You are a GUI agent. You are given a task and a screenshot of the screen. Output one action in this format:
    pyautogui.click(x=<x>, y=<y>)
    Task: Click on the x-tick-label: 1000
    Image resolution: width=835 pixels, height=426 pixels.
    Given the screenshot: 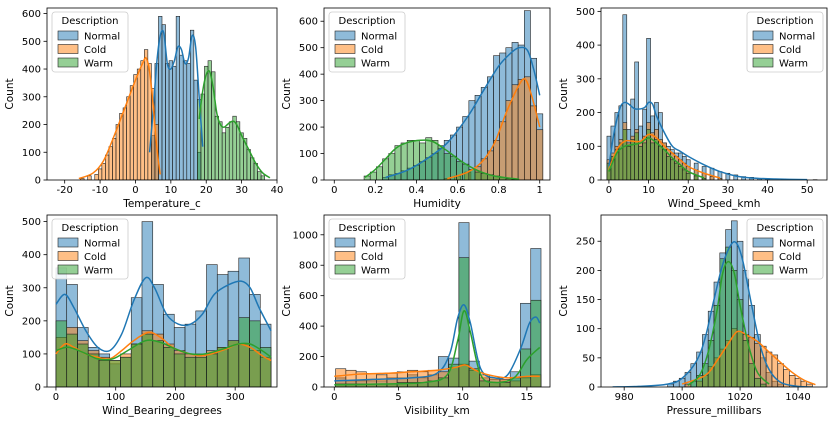 What is the action you would take?
    pyautogui.click(x=681, y=397)
    